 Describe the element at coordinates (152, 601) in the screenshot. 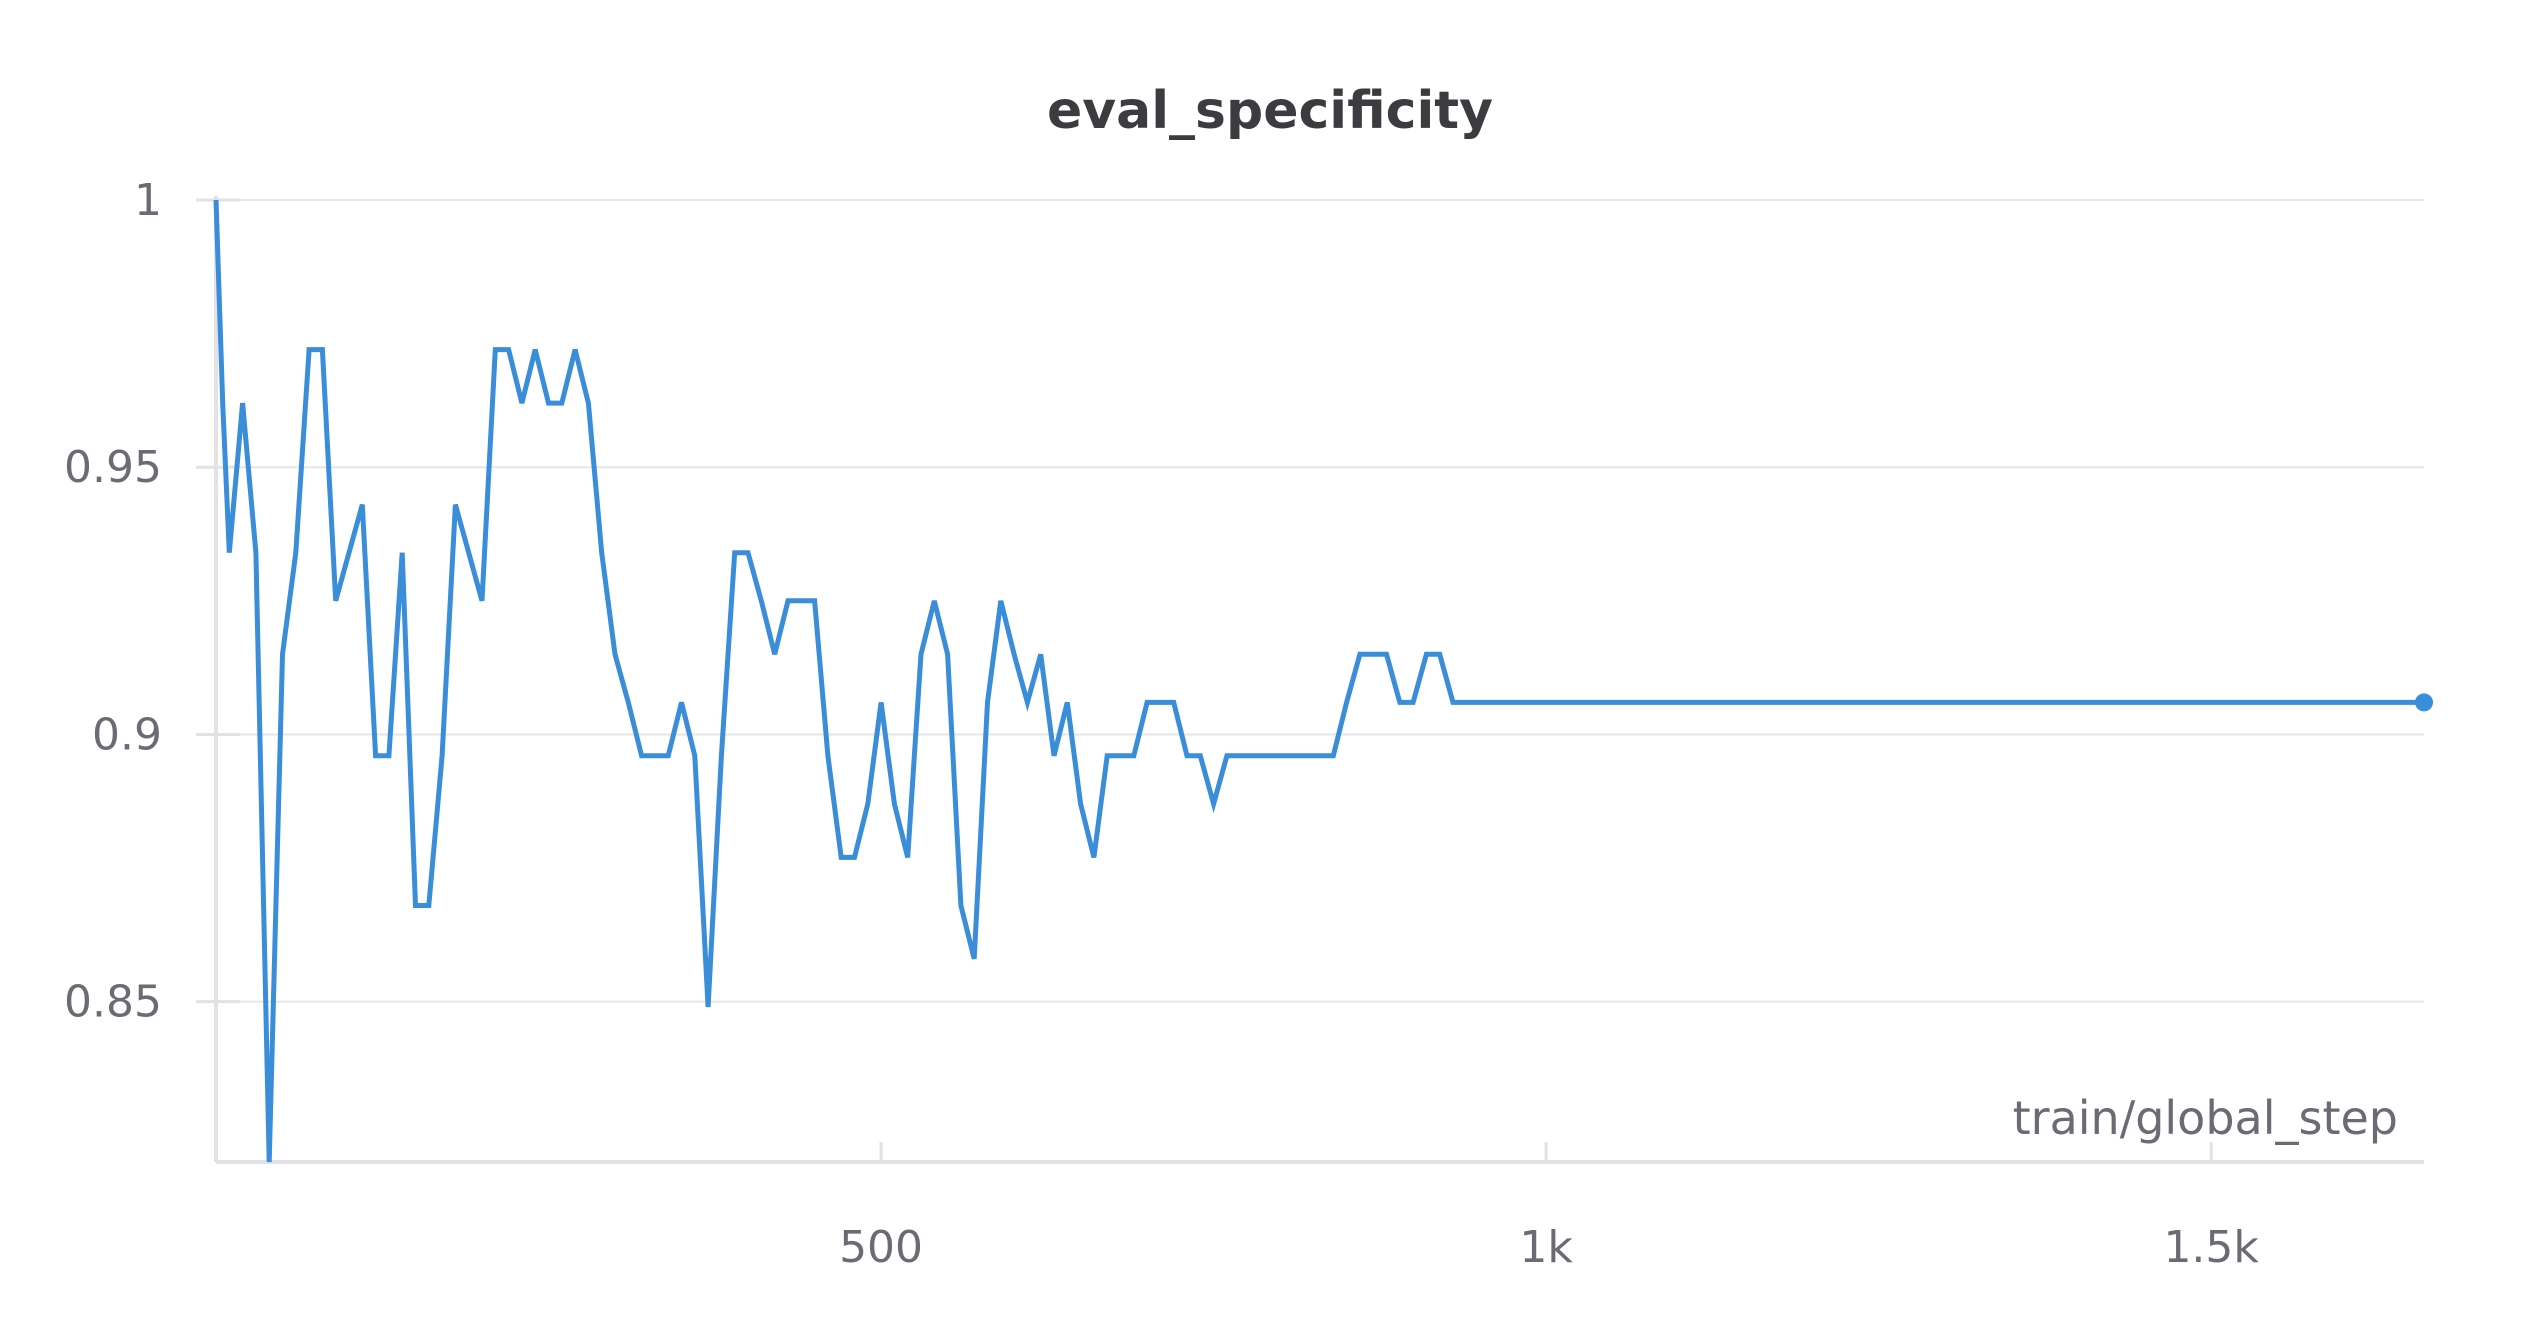

I see `y-axis-ticks: 0.85 0.9 0.95 1` at that location.